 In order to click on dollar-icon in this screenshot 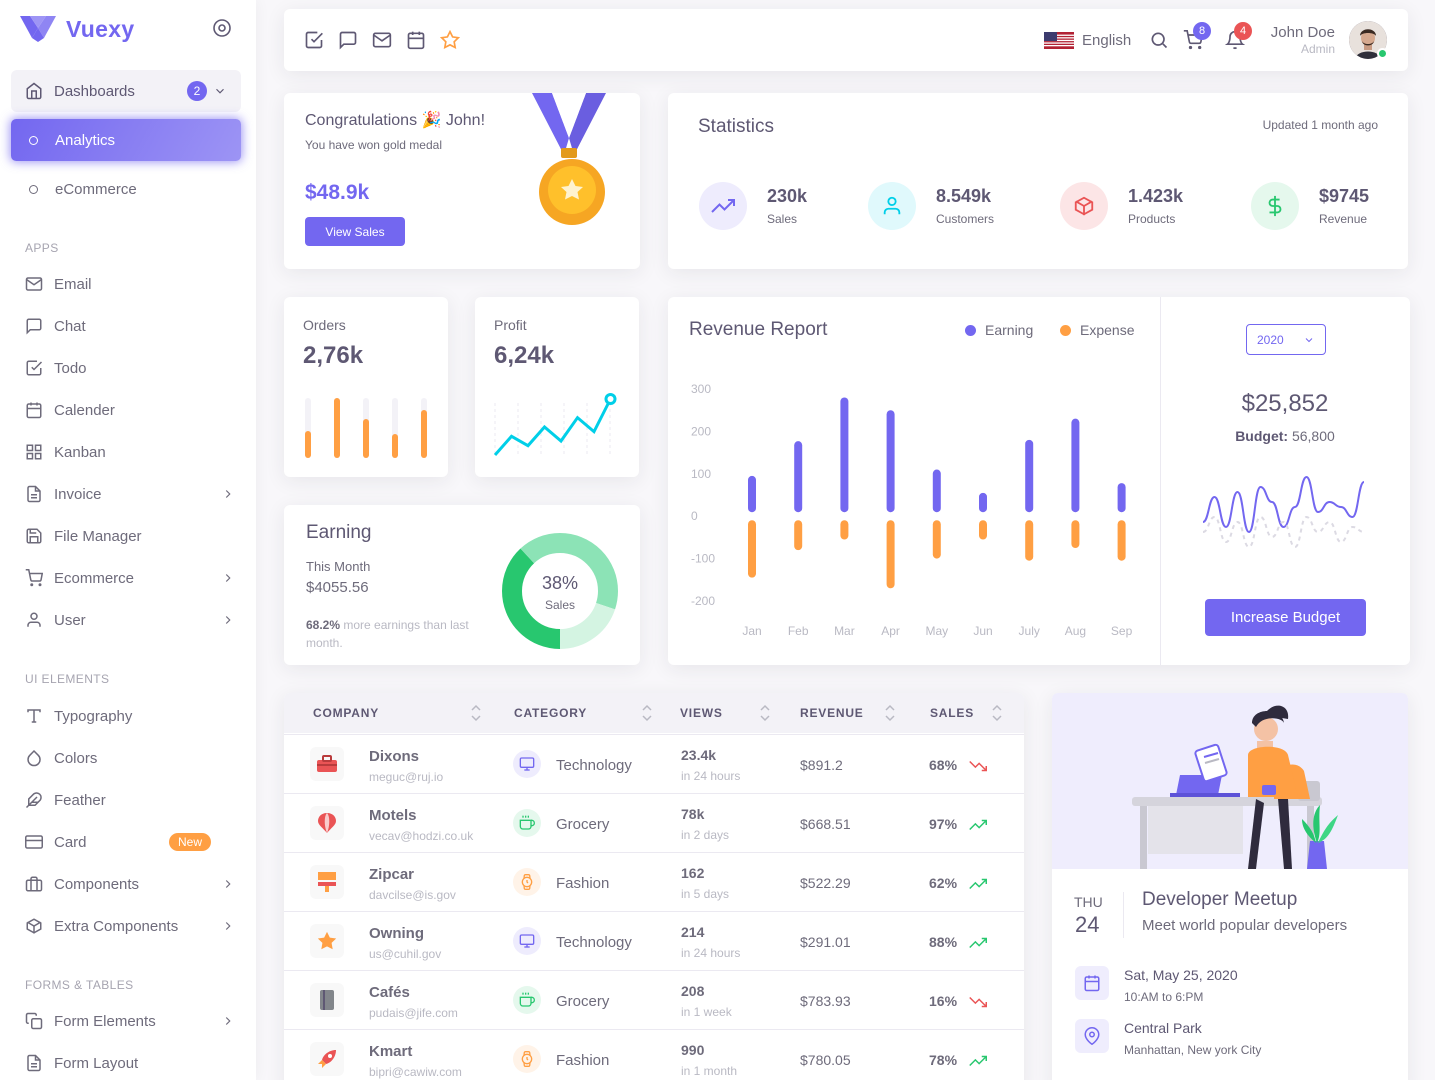, I will do `click(1275, 206)`.